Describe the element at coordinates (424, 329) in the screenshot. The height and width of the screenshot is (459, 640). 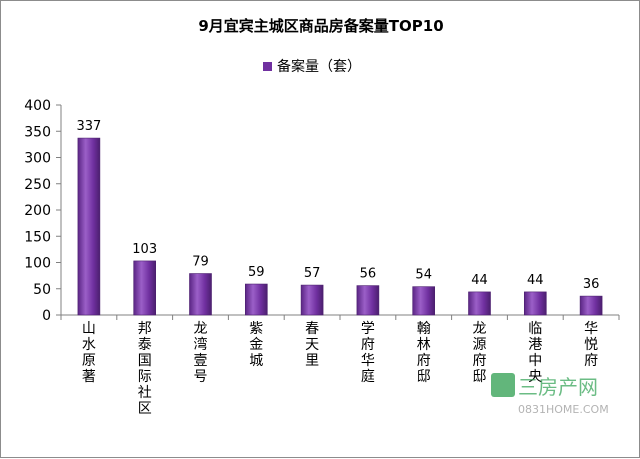
I see `category-label: 翰` at that location.